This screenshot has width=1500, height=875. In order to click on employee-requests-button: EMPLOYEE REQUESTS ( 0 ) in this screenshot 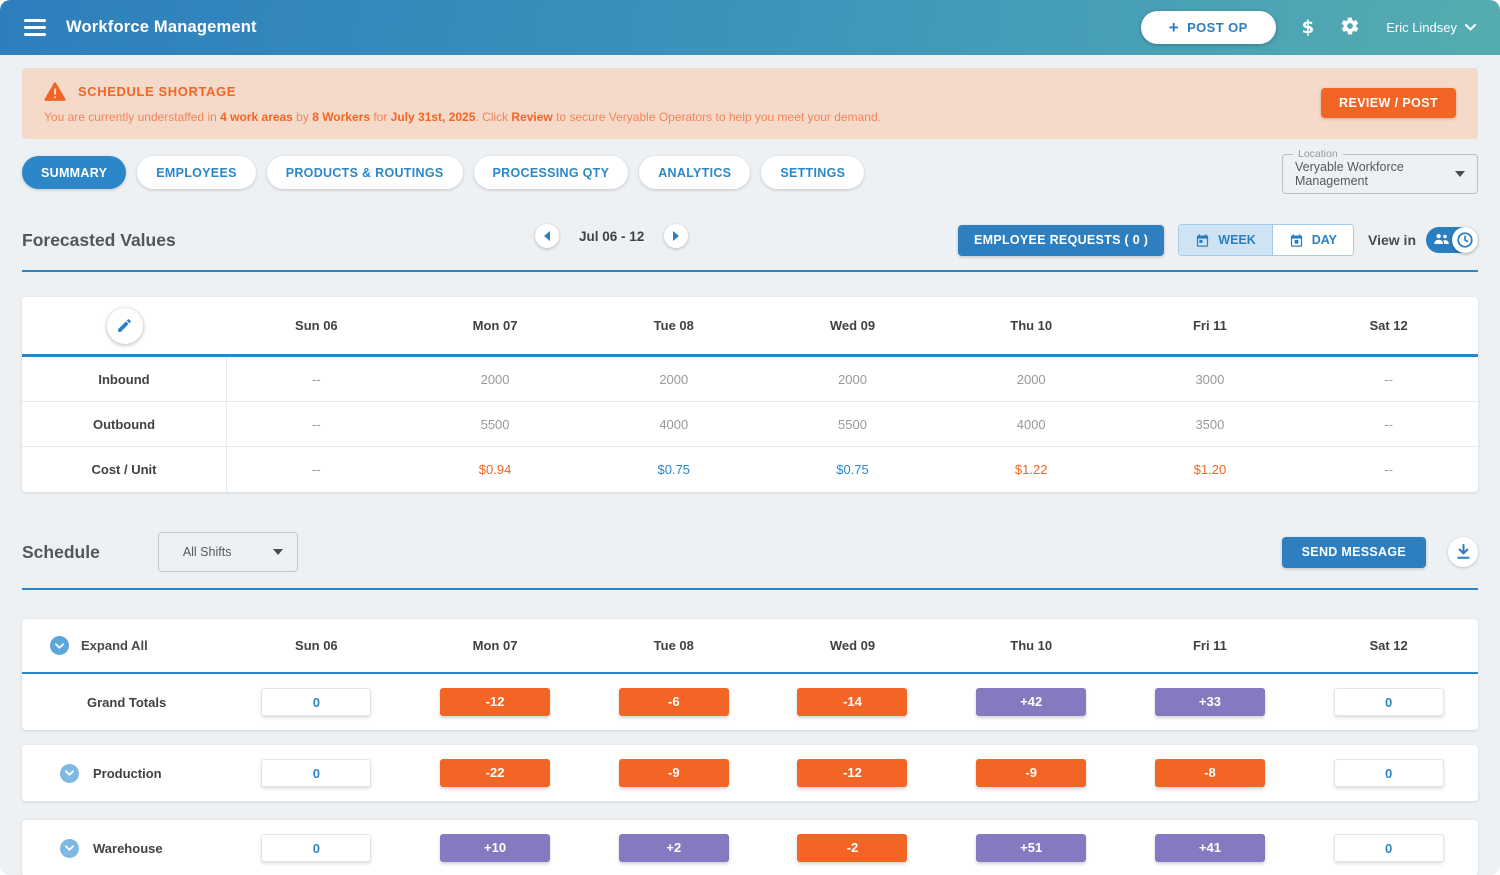, I will do `click(1061, 240)`.